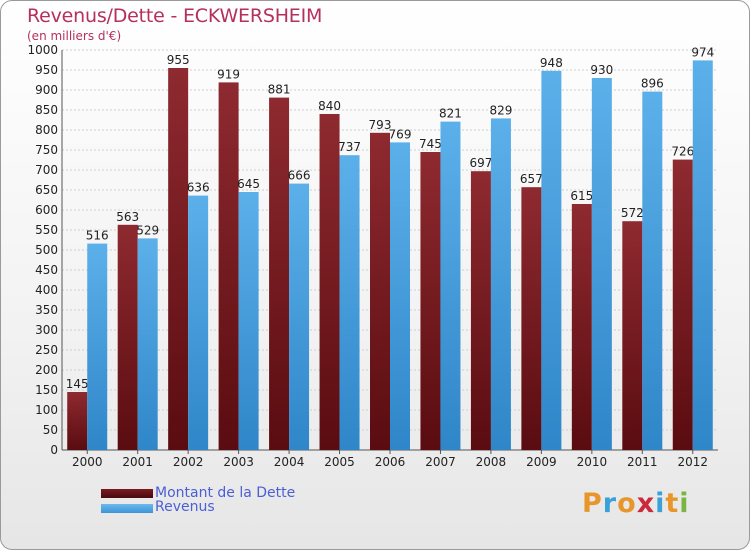 This screenshot has width=750, height=550. Describe the element at coordinates (642, 462) in the screenshot. I see `x-tick-label: 2011` at that location.